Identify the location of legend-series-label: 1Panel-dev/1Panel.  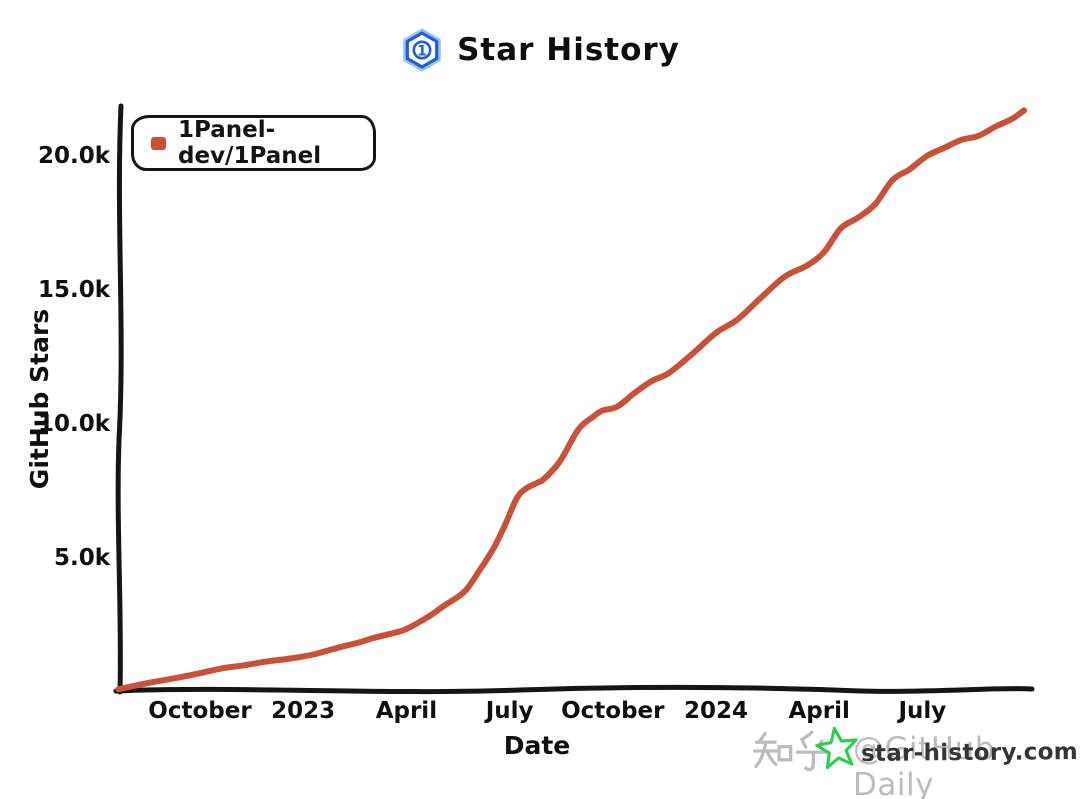
(250, 143).